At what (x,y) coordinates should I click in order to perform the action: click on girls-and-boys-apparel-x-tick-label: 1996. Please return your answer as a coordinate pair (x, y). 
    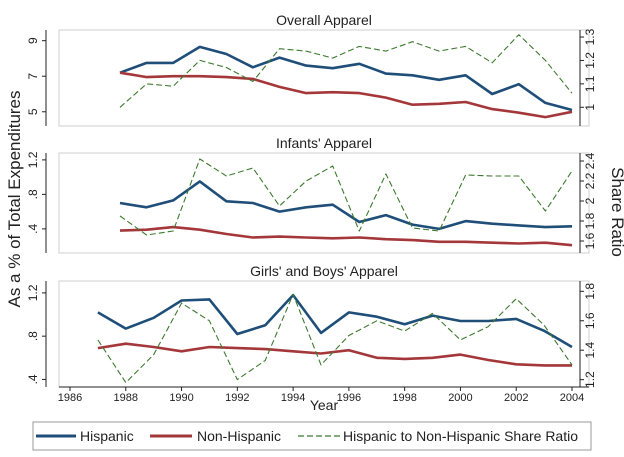
    Looking at the image, I should click on (349, 398).